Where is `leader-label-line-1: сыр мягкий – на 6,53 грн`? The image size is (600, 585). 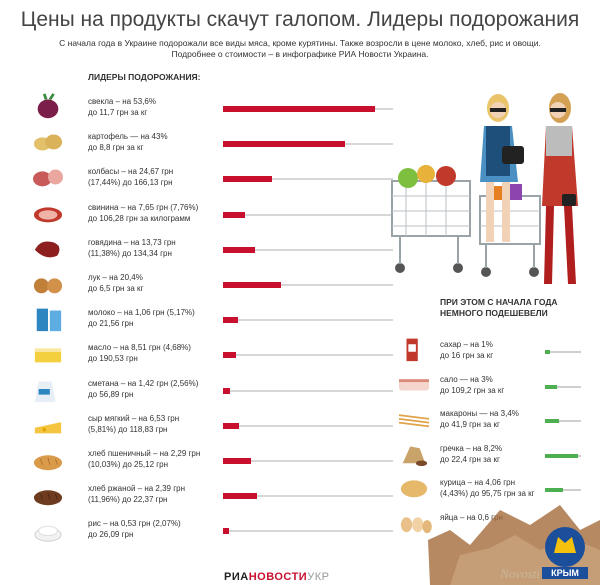 leader-label-line-1: сыр мягкий – на 6,53 грн is located at coordinates (134, 418).